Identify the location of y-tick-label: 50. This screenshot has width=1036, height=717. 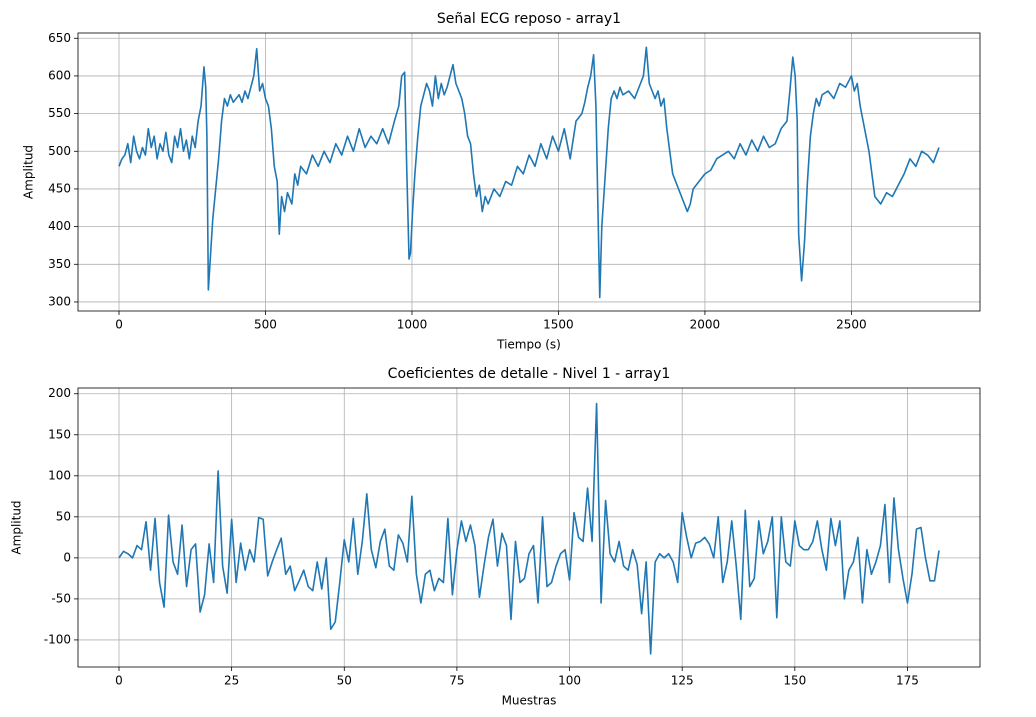
(63, 516).